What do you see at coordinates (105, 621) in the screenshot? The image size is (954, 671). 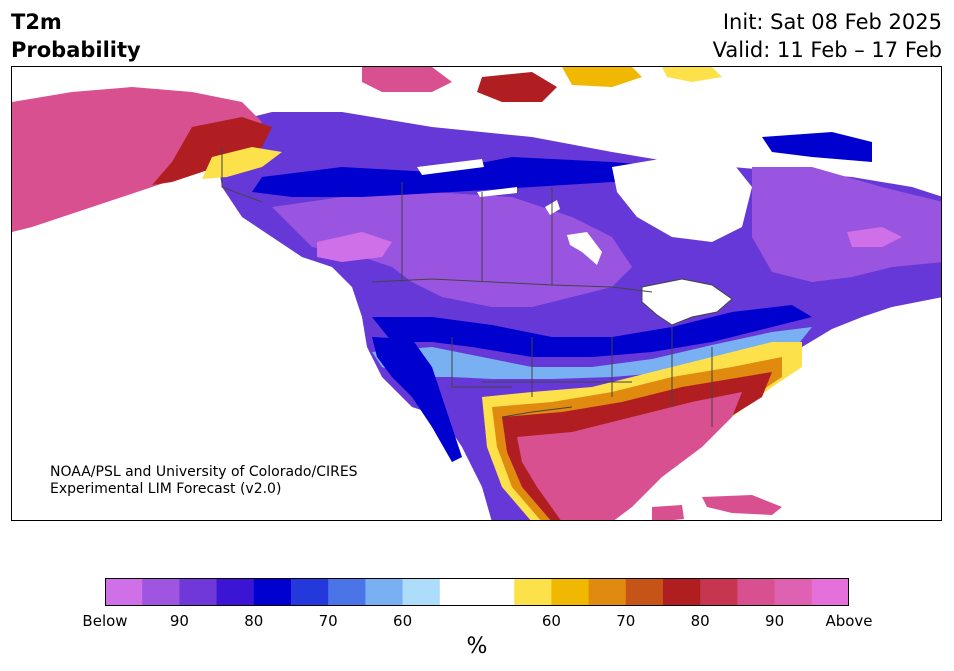 I see `colorbar-tick-label: Below` at bounding box center [105, 621].